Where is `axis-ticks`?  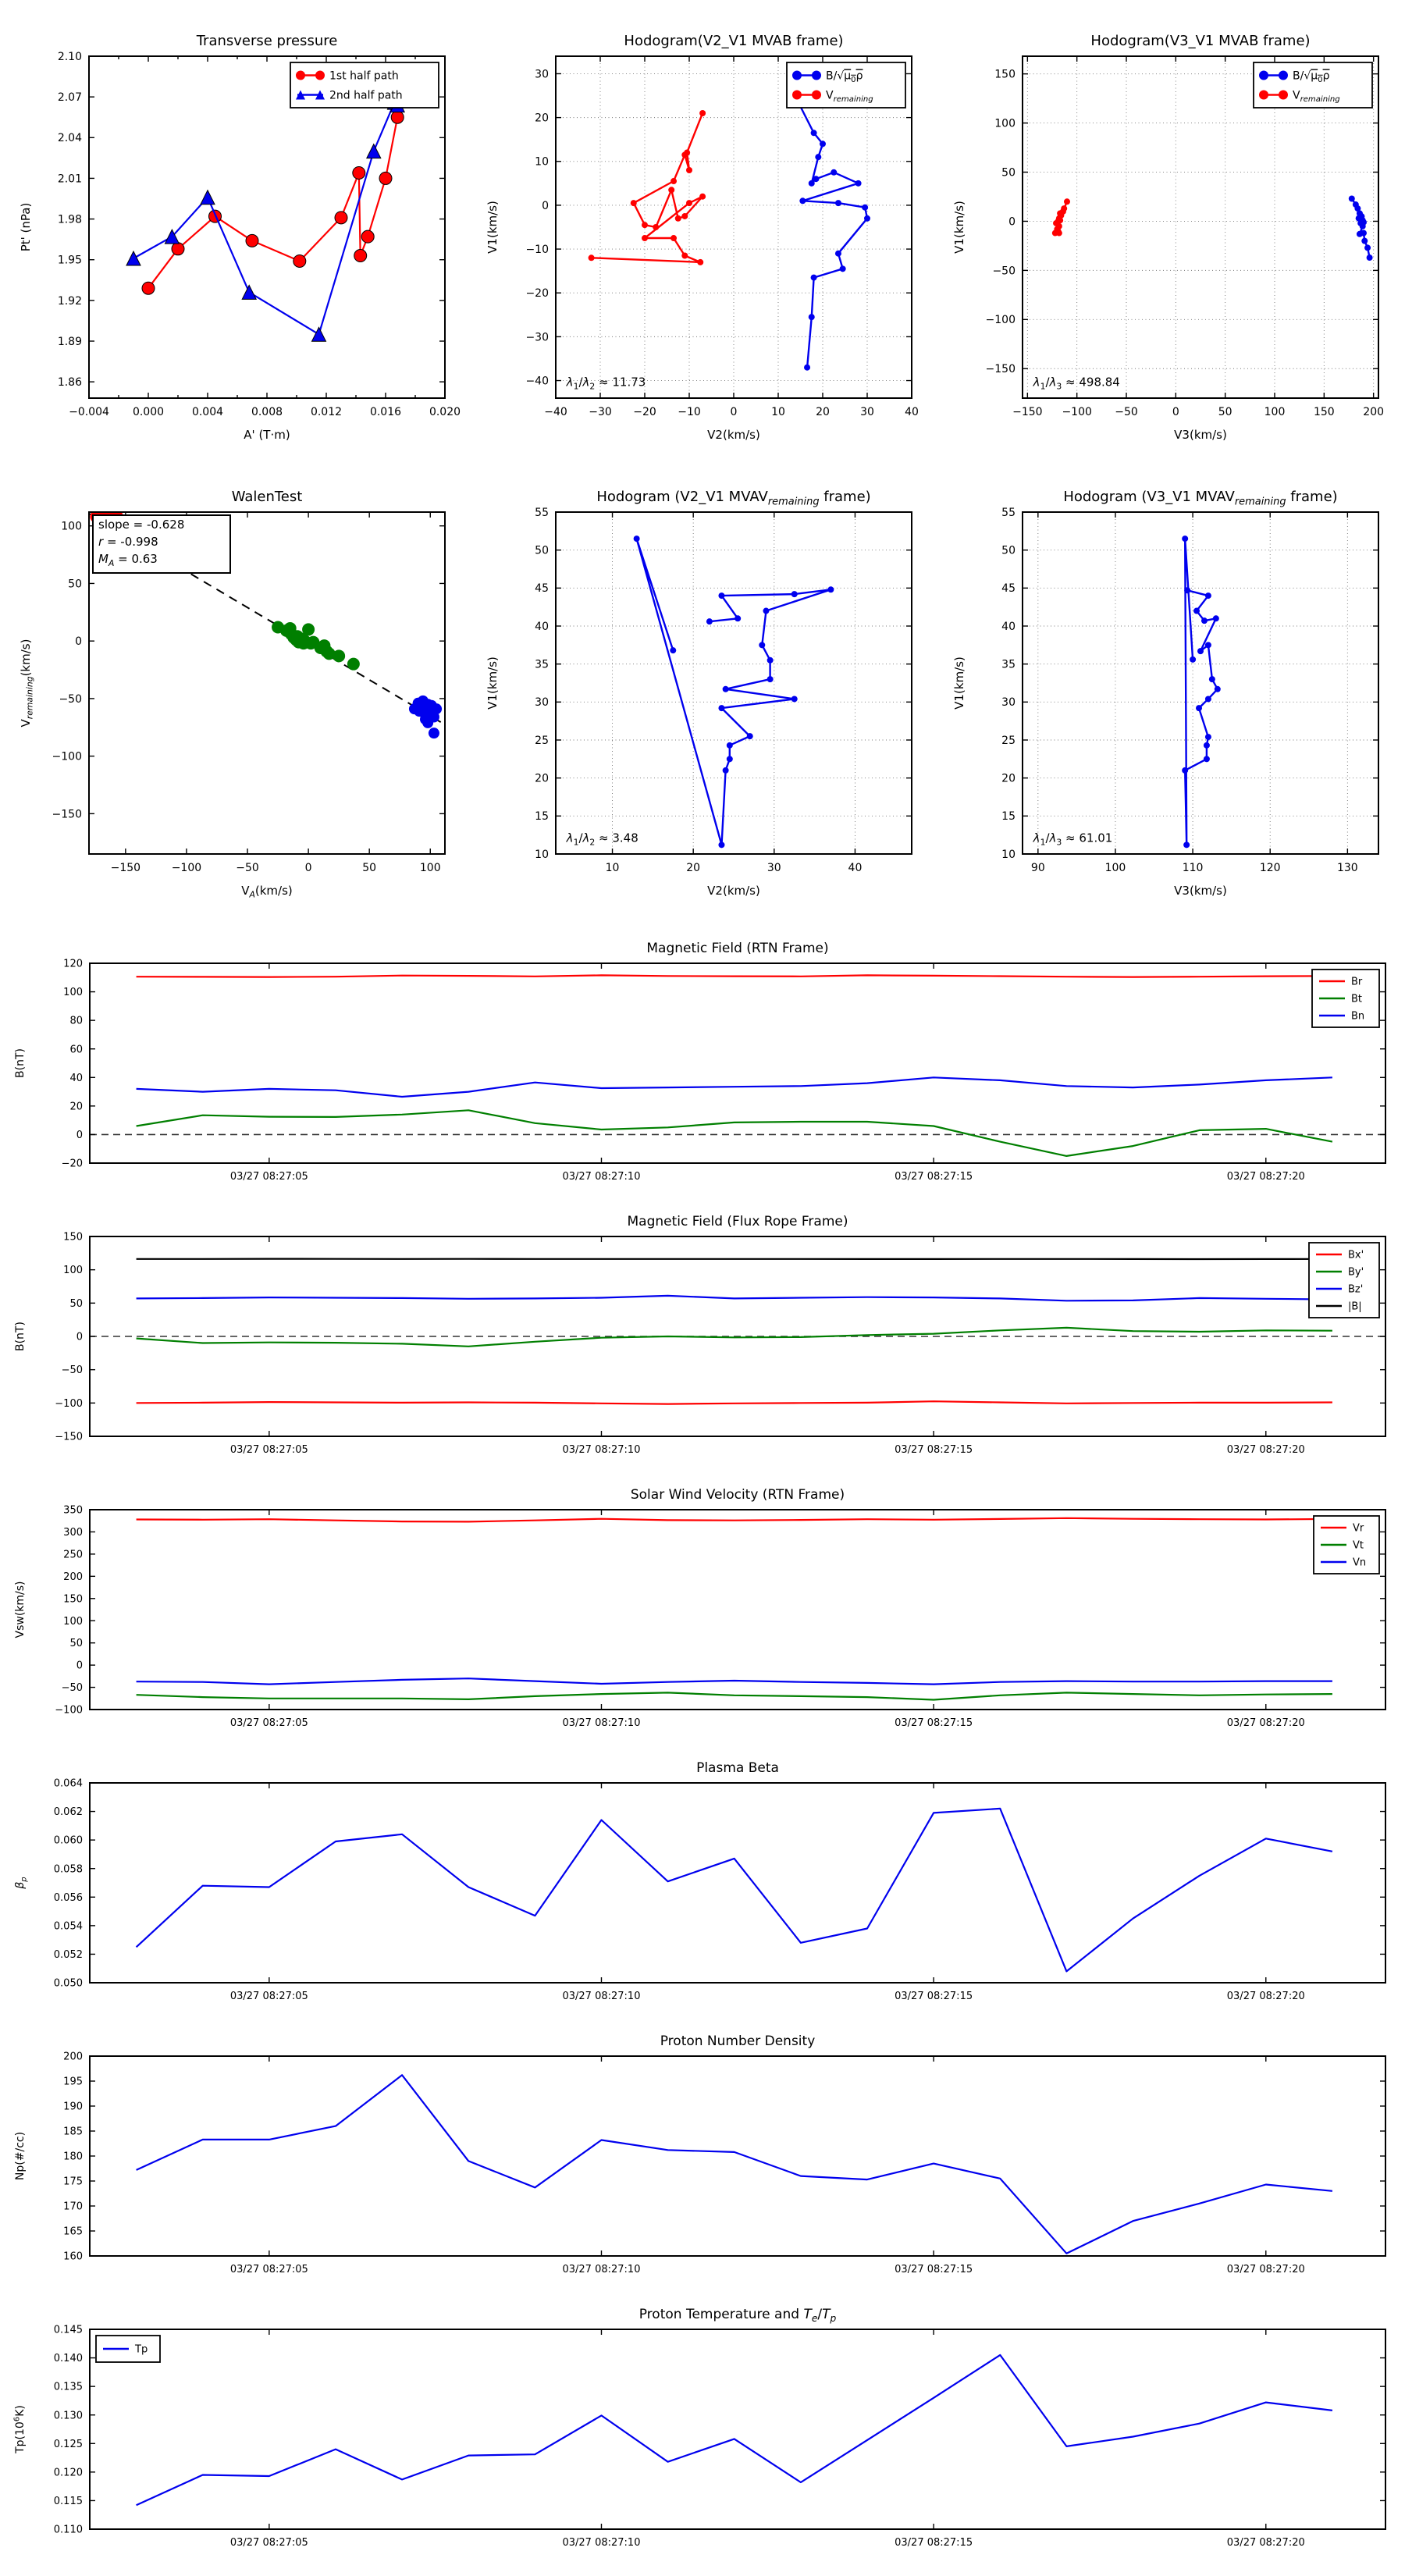 axis-ticks is located at coordinates (738, 1336).